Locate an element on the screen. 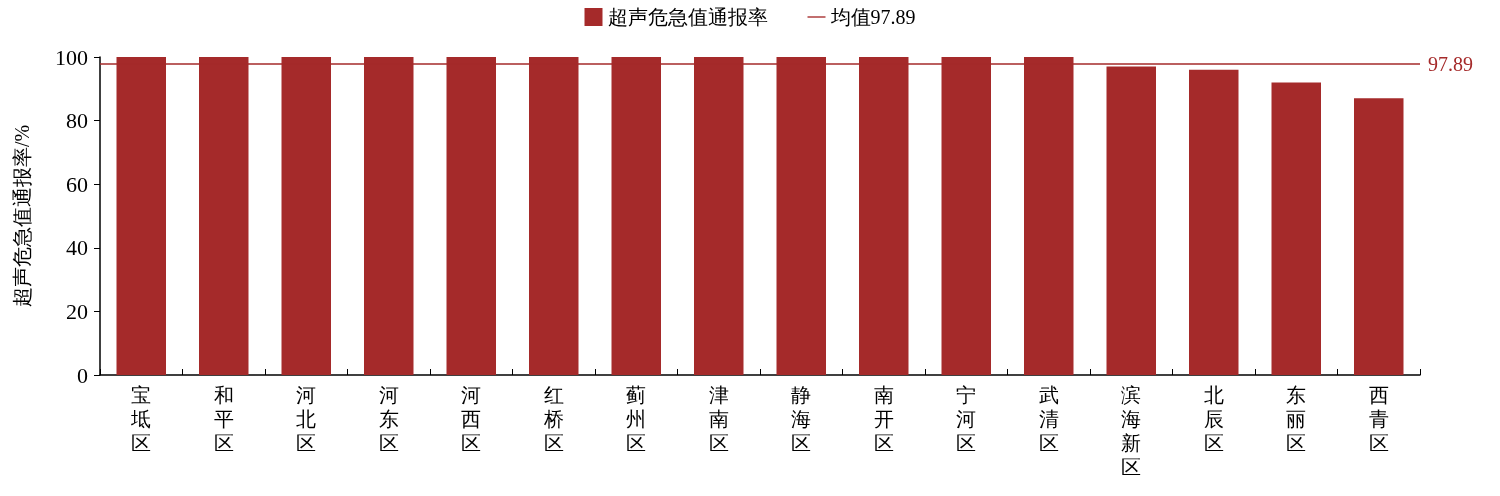 The height and width of the screenshot is (496, 1500). x-tick-label: 滨海新区 is located at coordinates (1131, 431).